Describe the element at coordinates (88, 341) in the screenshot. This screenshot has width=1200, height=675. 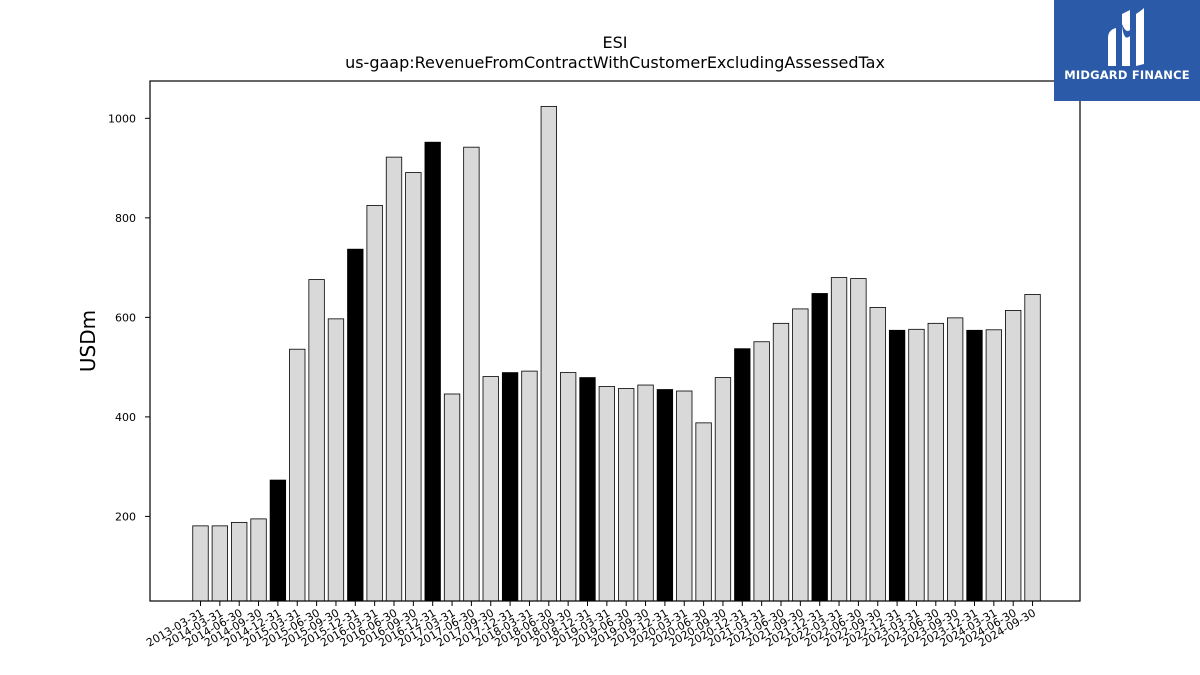
I see `y-axis-label: USDm` at that location.